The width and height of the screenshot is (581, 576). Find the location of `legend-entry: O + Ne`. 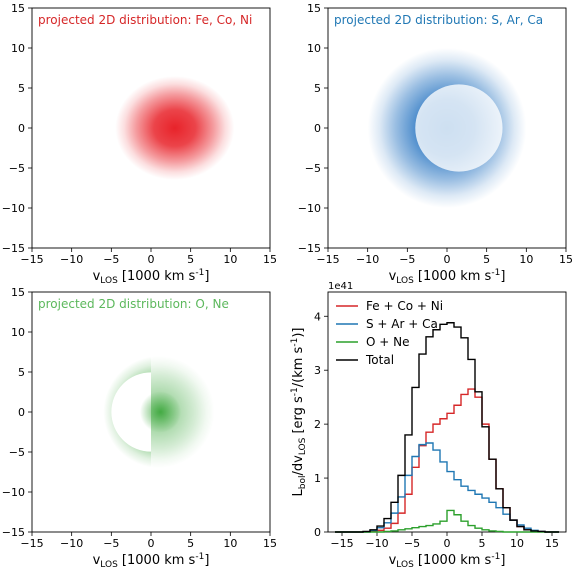

legend-entry: O + Ne is located at coordinates (388, 342).